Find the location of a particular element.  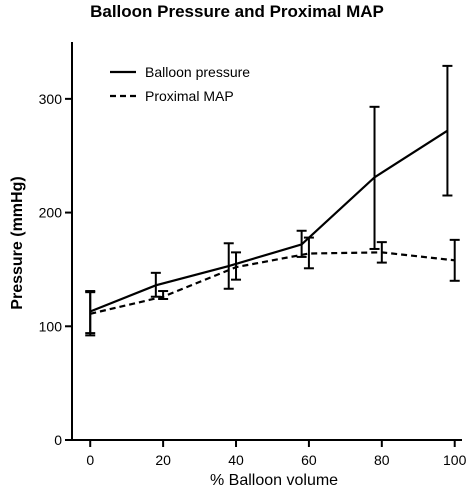

y-tick-label: 0 is located at coordinates (58, 440).